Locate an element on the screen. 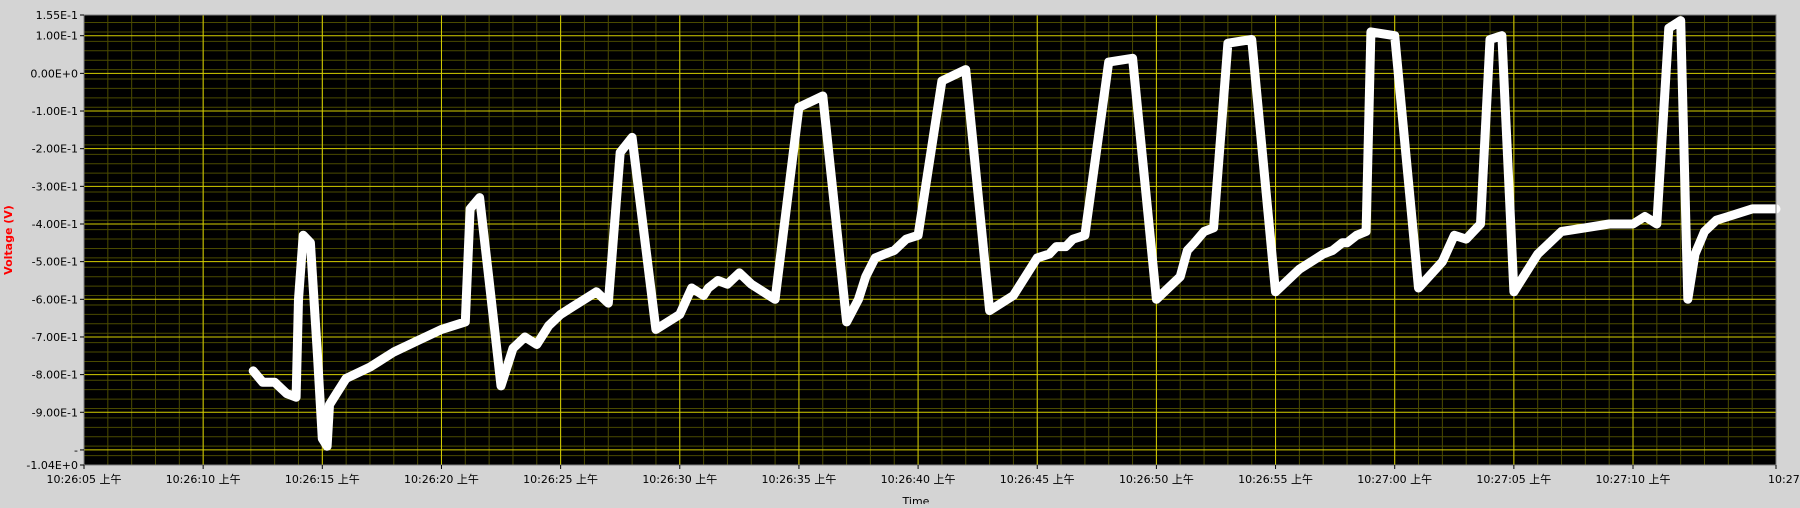 The image size is (1800, 508). y-tick-label: -6.00E-1 is located at coordinates (55, 299).